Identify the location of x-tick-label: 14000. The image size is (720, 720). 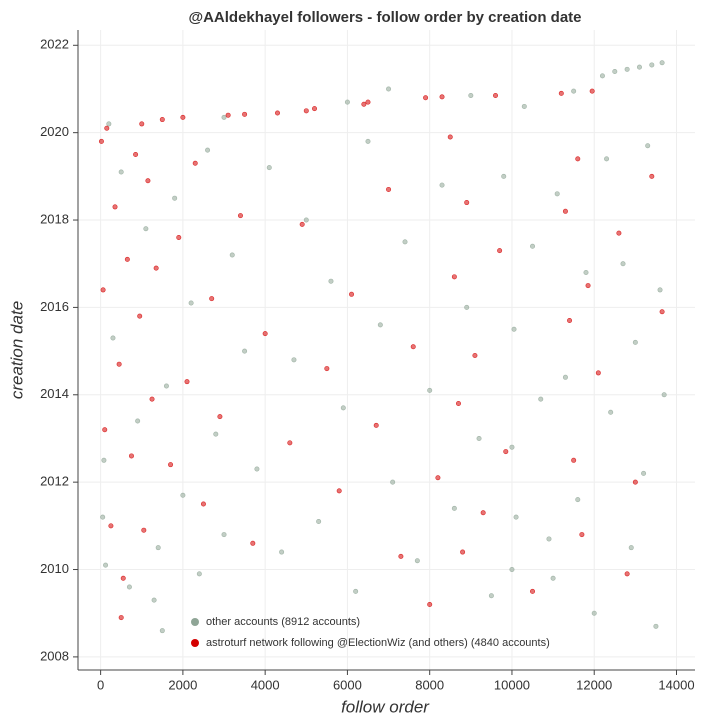
(676, 684).